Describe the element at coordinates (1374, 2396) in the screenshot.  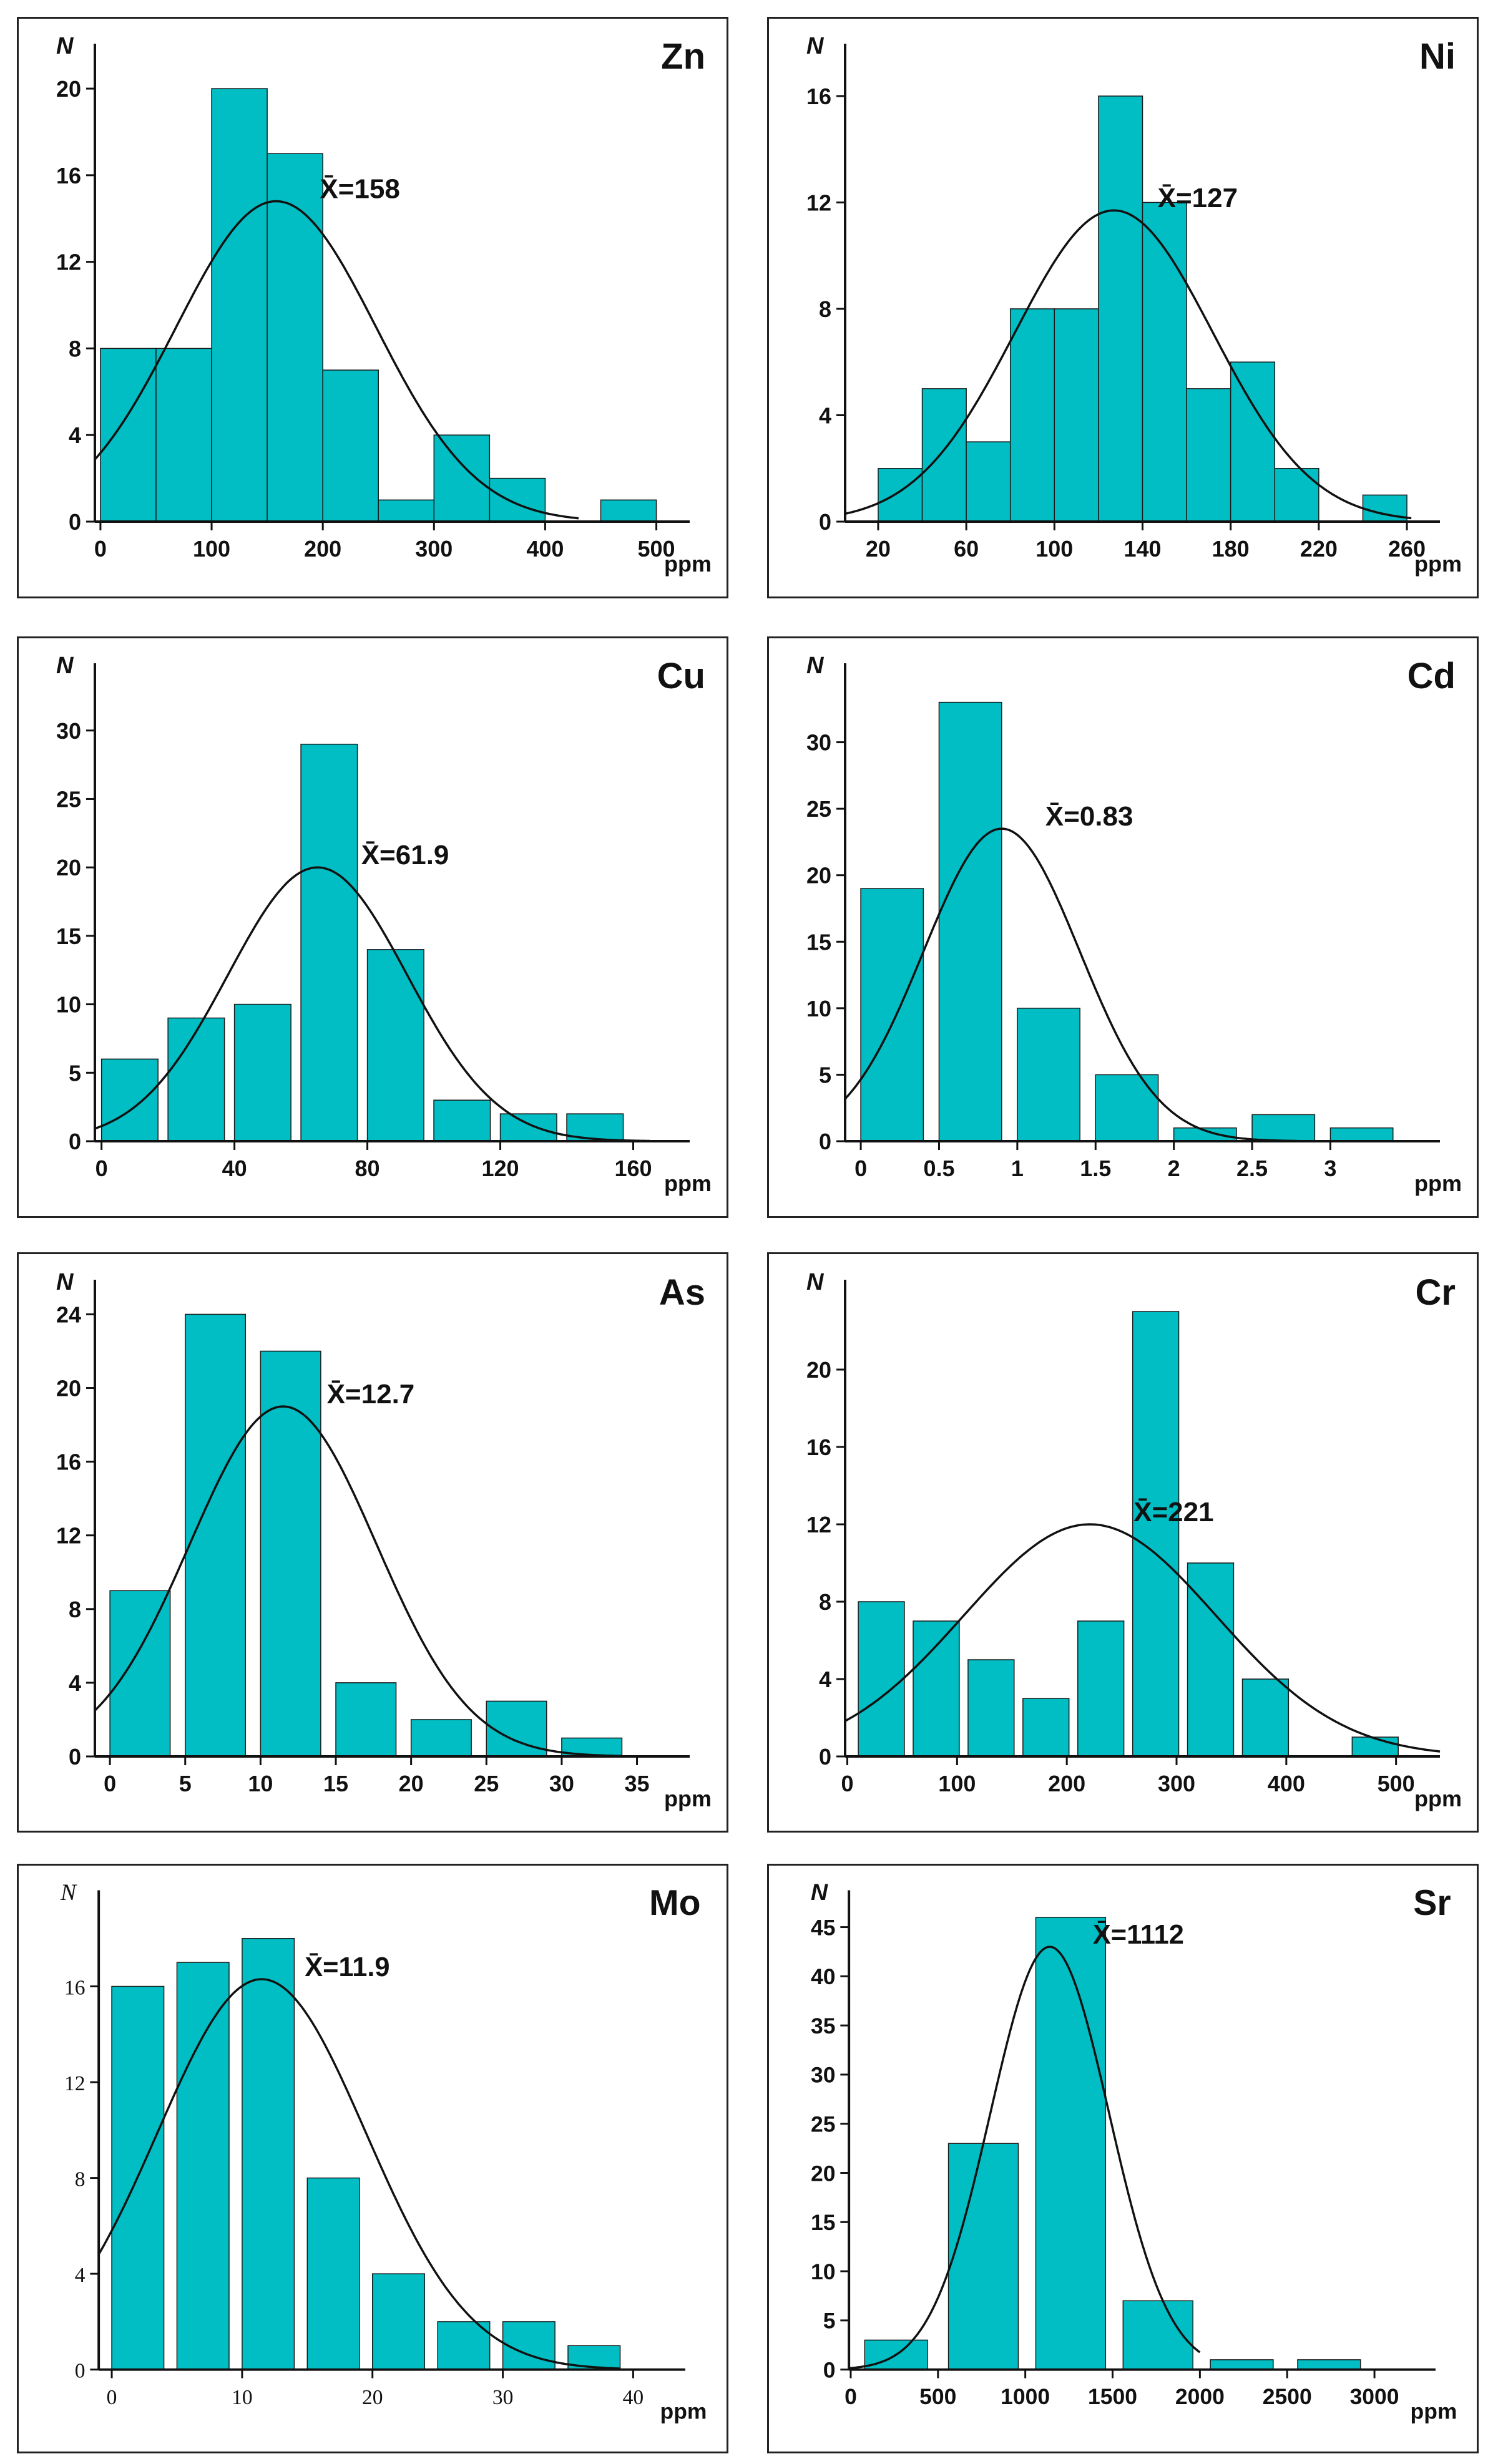
I see `x-tick-label: 3000` at that location.